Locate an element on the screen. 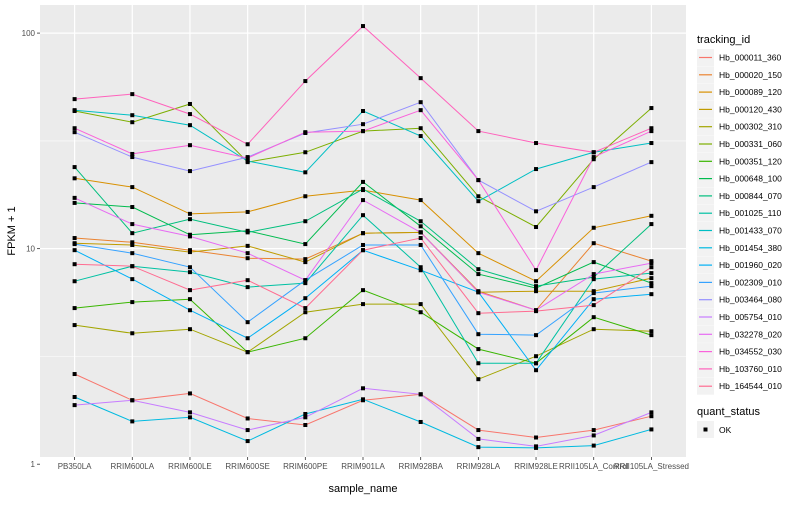 This screenshot has height=505, width=800. legend-label: Hb_000020_150 is located at coordinates (750, 75).